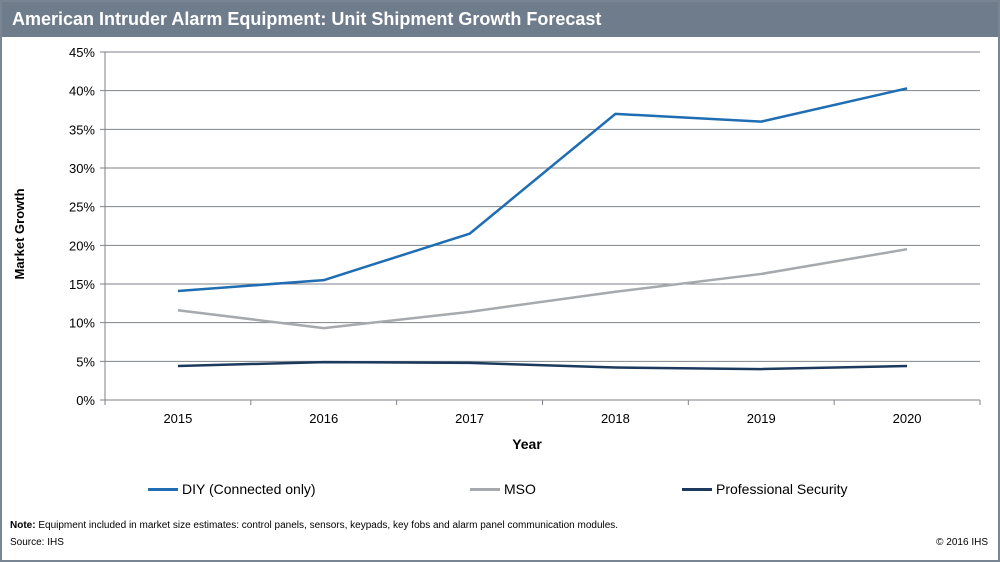 This screenshot has width=1000, height=562. Describe the element at coordinates (520, 489) in the screenshot. I see `legend-label: MSO` at that location.